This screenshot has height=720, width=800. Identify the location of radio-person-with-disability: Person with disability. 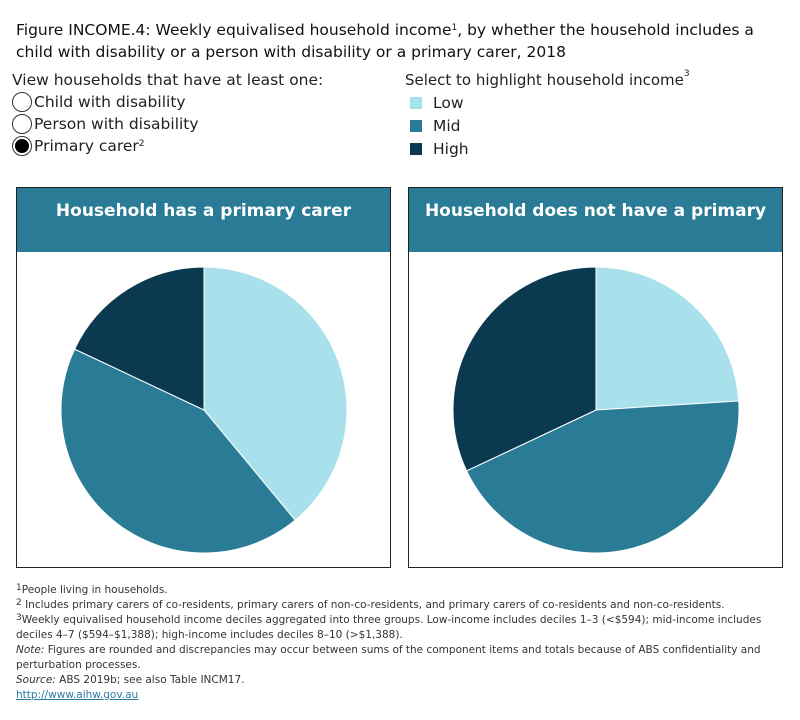
(167, 124).